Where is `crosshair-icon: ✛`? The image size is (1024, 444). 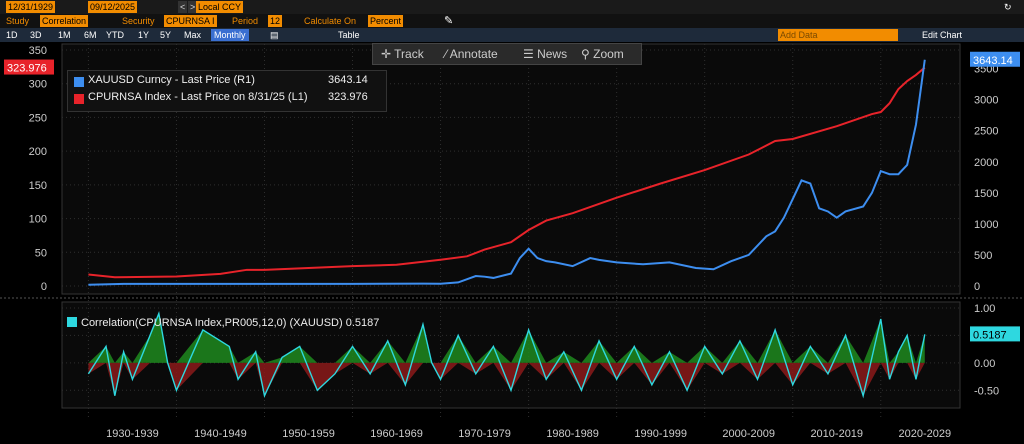 crosshair-icon: ✛ is located at coordinates (388, 54).